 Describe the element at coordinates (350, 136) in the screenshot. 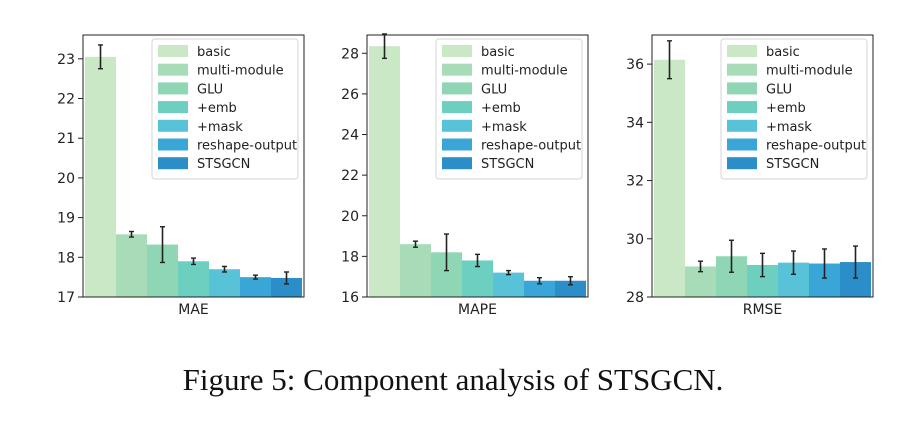

I see `y-tick-label: 24` at that location.